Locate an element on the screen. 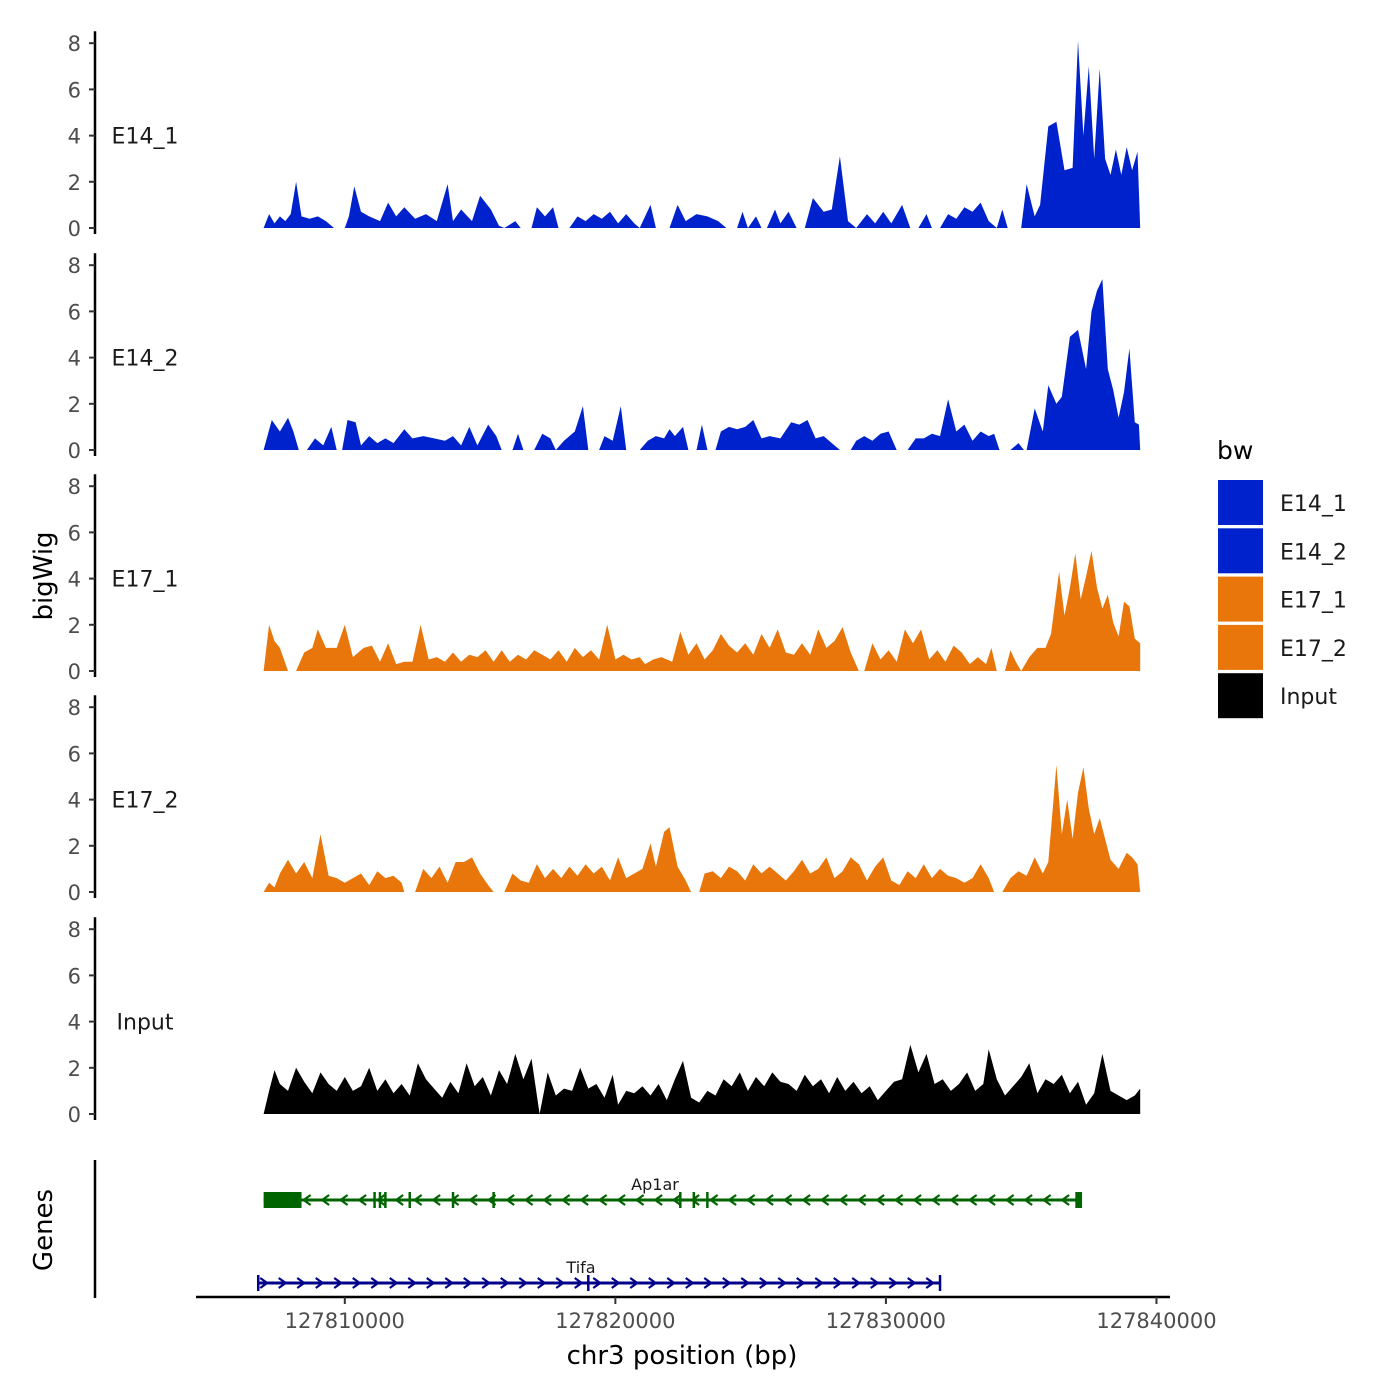  x-tick-label: 127820000 is located at coordinates (615, 1321).